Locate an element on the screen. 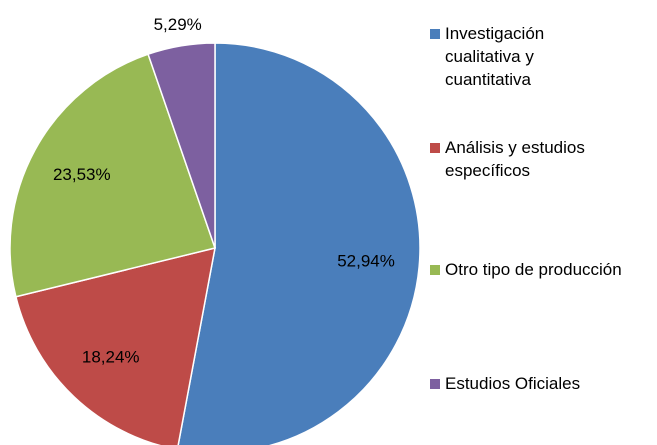 The width and height of the screenshot is (657, 445). legend-label: Investigación cualitativa y cuantitativa is located at coordinates (495, 56).